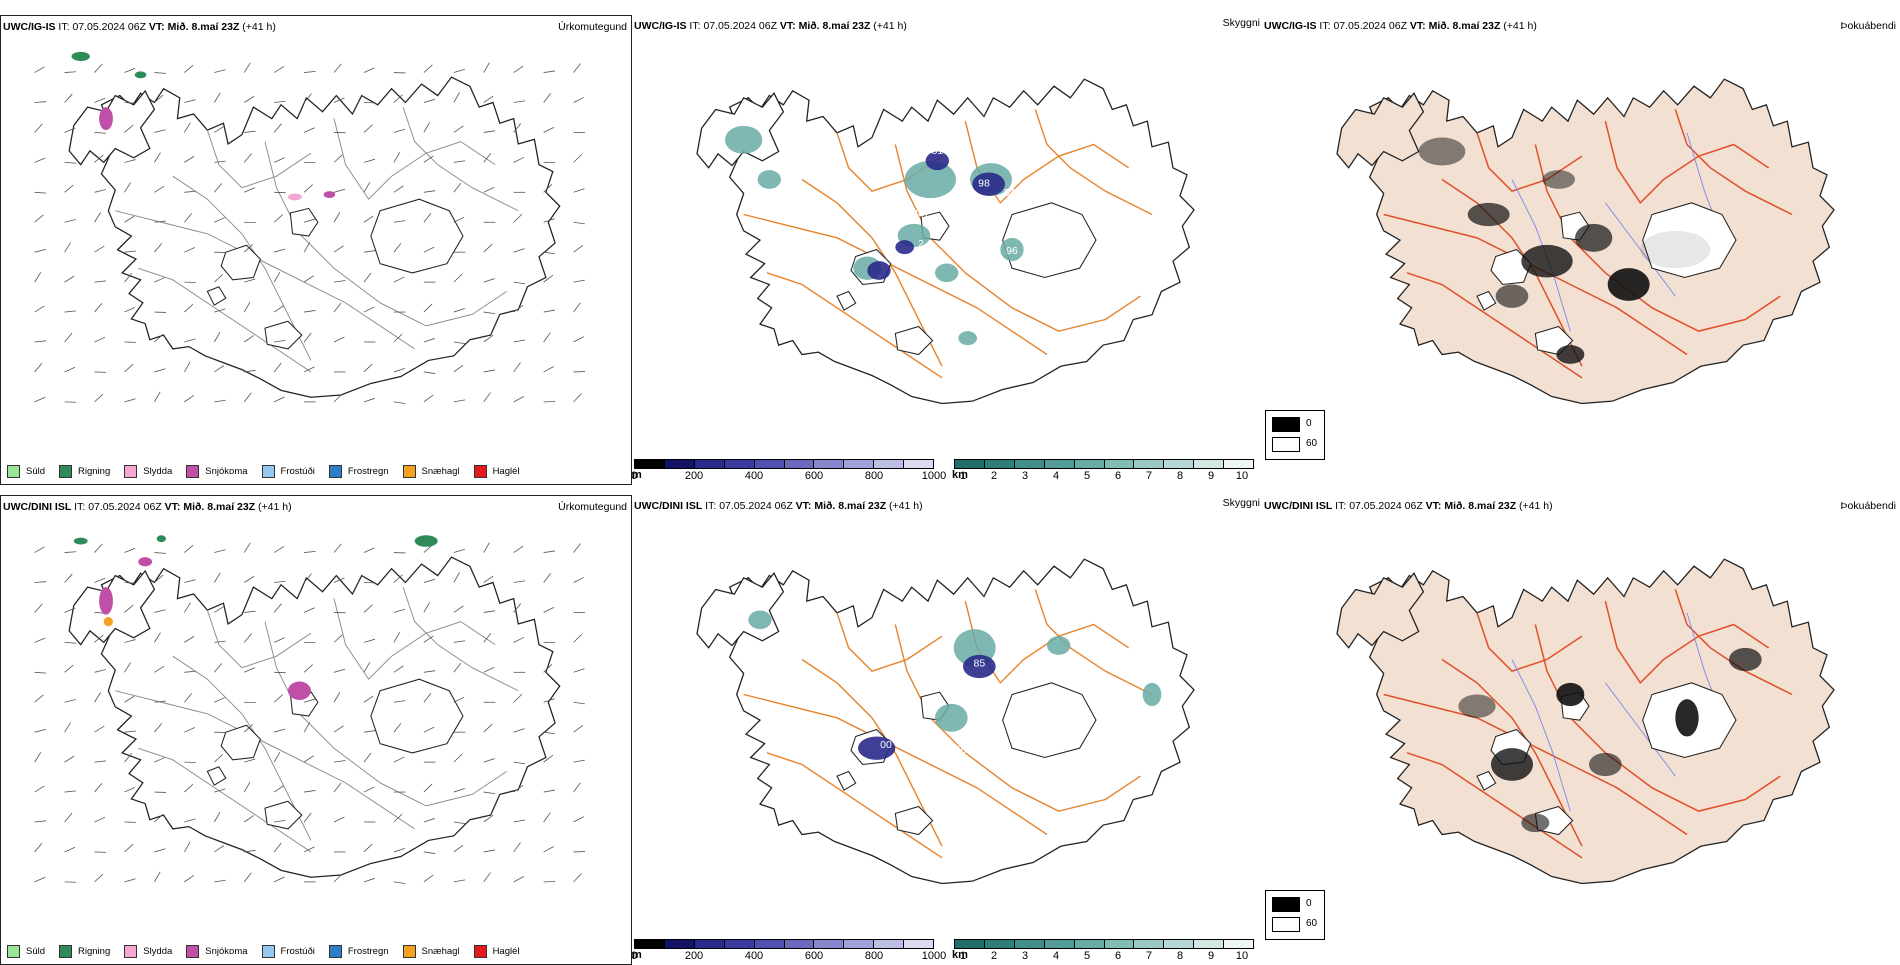 The image size is (1900, 965). Describe the element at coordinates (961, 750) in the screenshot. I see `ceiling-value-label: 56` at that location.